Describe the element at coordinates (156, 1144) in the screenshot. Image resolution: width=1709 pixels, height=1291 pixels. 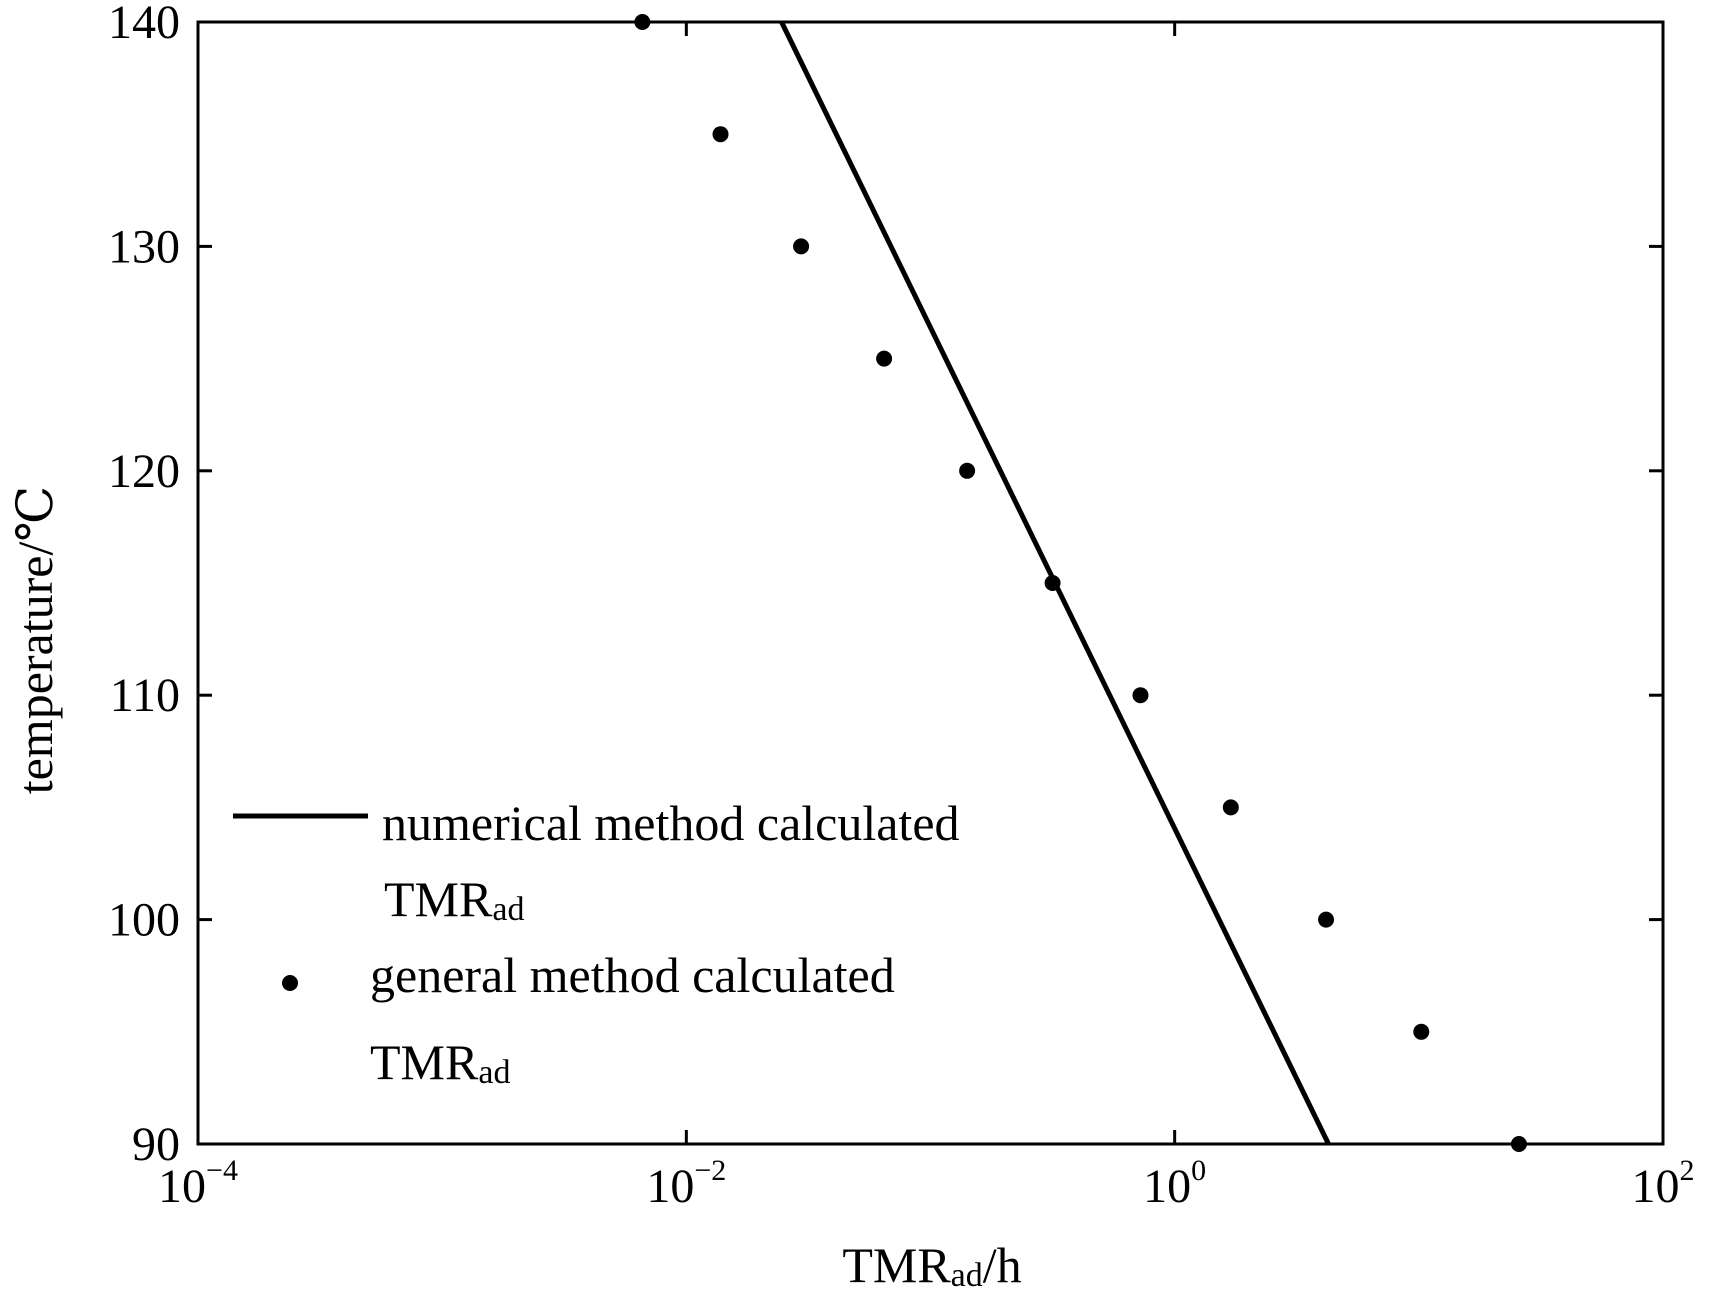
I see `y-tick-label: 90` at that location.